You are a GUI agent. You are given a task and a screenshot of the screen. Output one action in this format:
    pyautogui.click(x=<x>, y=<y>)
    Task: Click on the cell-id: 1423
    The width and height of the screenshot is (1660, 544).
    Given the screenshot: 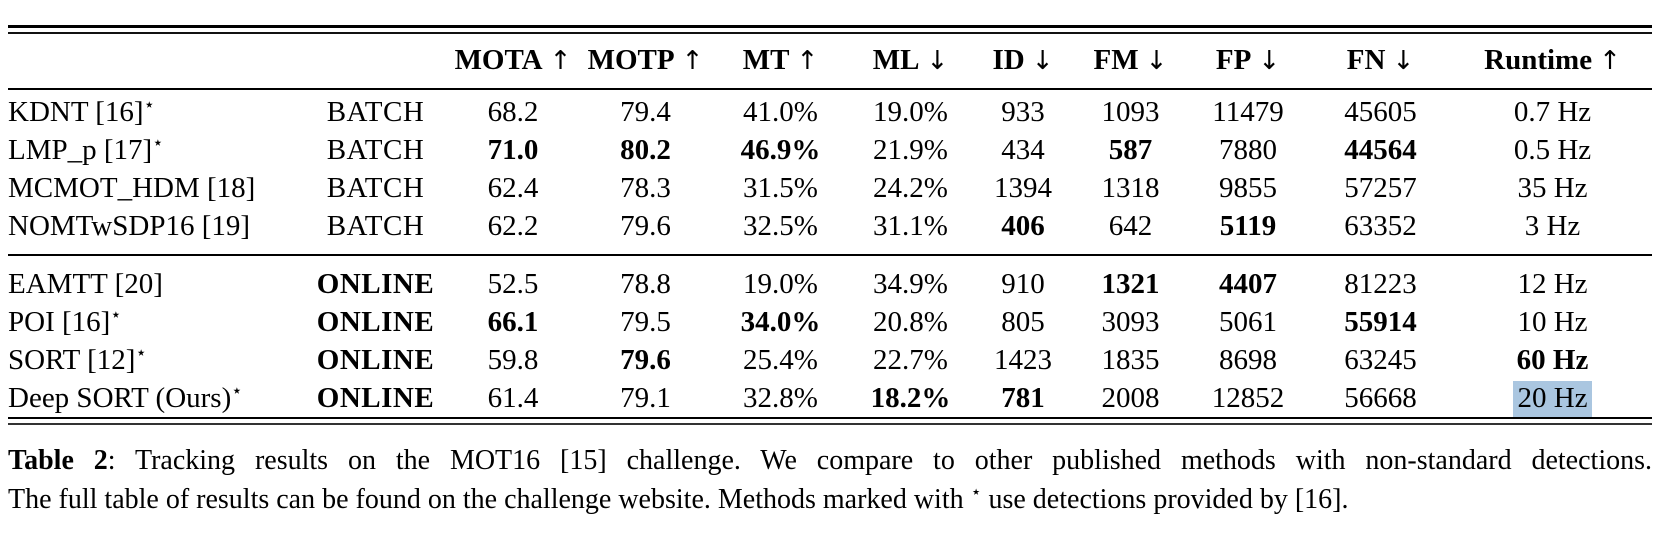 What is the action you would take?
    pyautogui.click(x=1023, y=360)
    